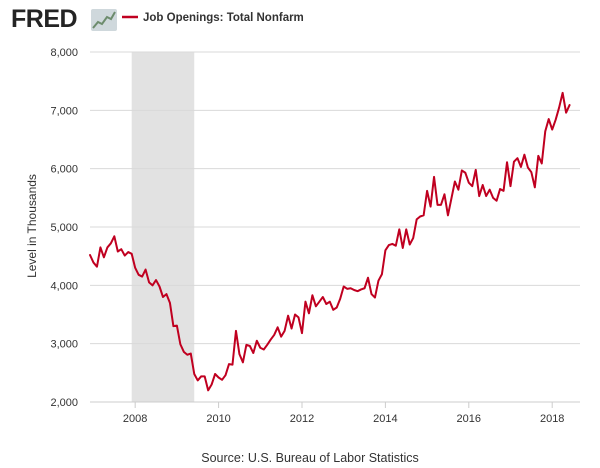 The image size is (600, 468). Describe the element at coordinates (64, 286) in the screenshot. I see `y-tick-label: 4,000` at that location.